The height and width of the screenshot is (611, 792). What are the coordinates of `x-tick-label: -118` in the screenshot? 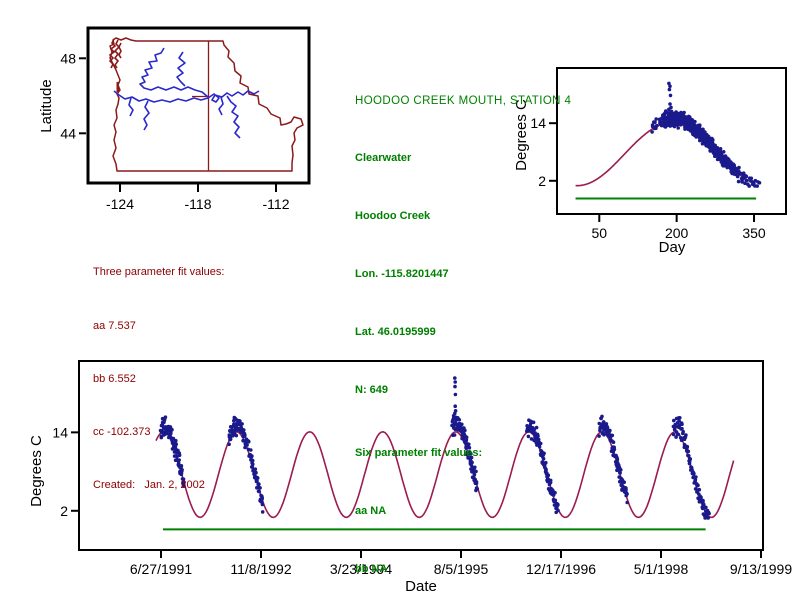 It's located at (198, 204).